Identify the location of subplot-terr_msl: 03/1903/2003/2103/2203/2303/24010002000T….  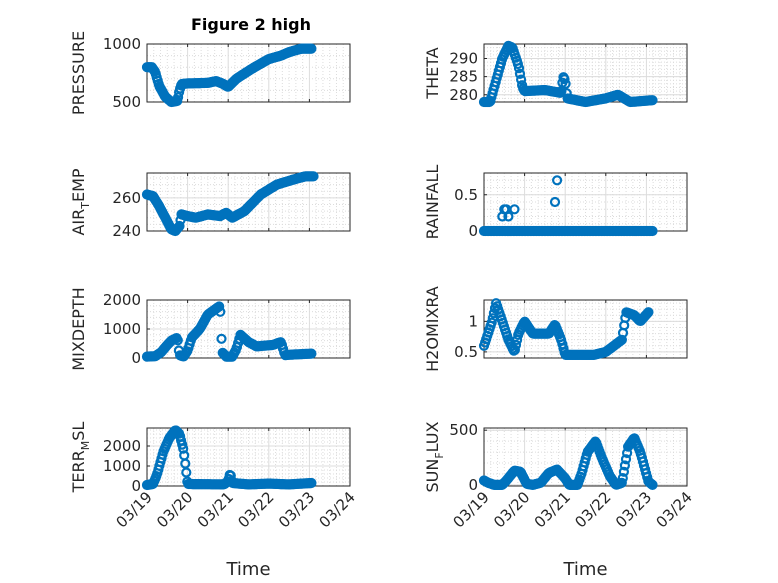
(214, 501).